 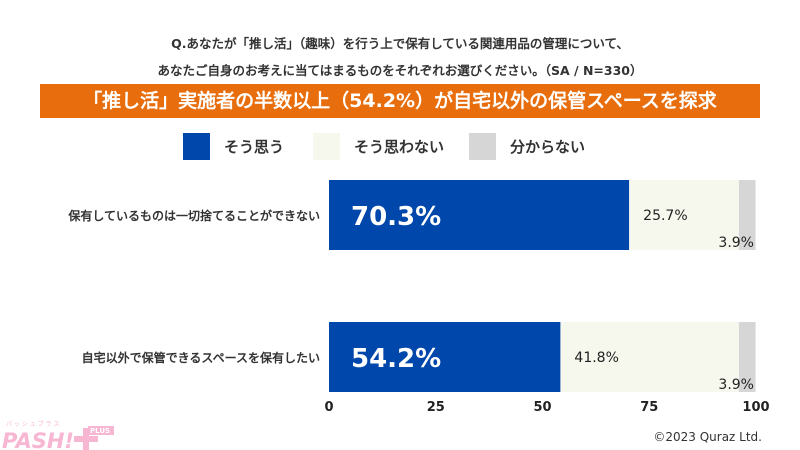 I want to click on x-tick-label: 25, so click(x=435, y=407).